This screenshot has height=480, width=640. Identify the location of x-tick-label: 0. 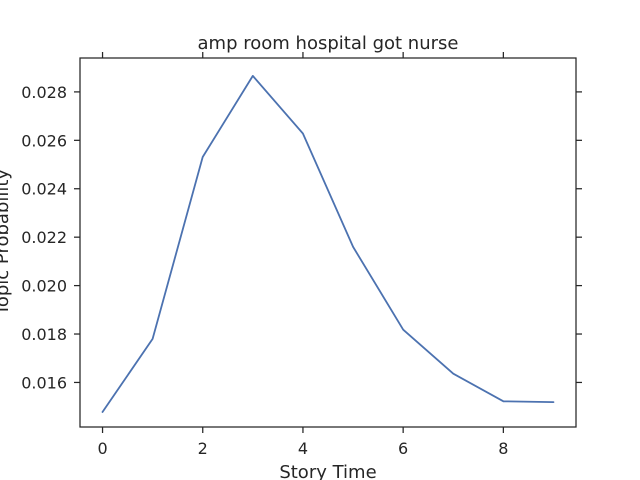
(102, 448).